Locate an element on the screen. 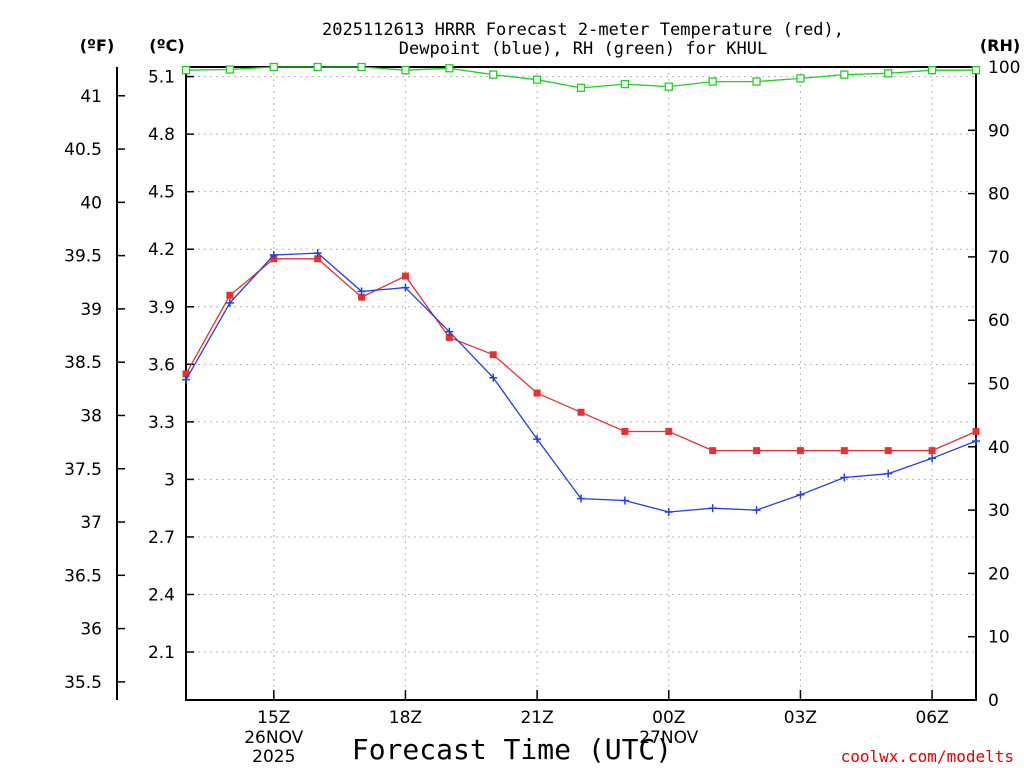 This screenshot has height=768, width=1024. chart-title-line-2: Dewpoint (blue), RH (green) for KHUL is located at coordinates (583, 49).